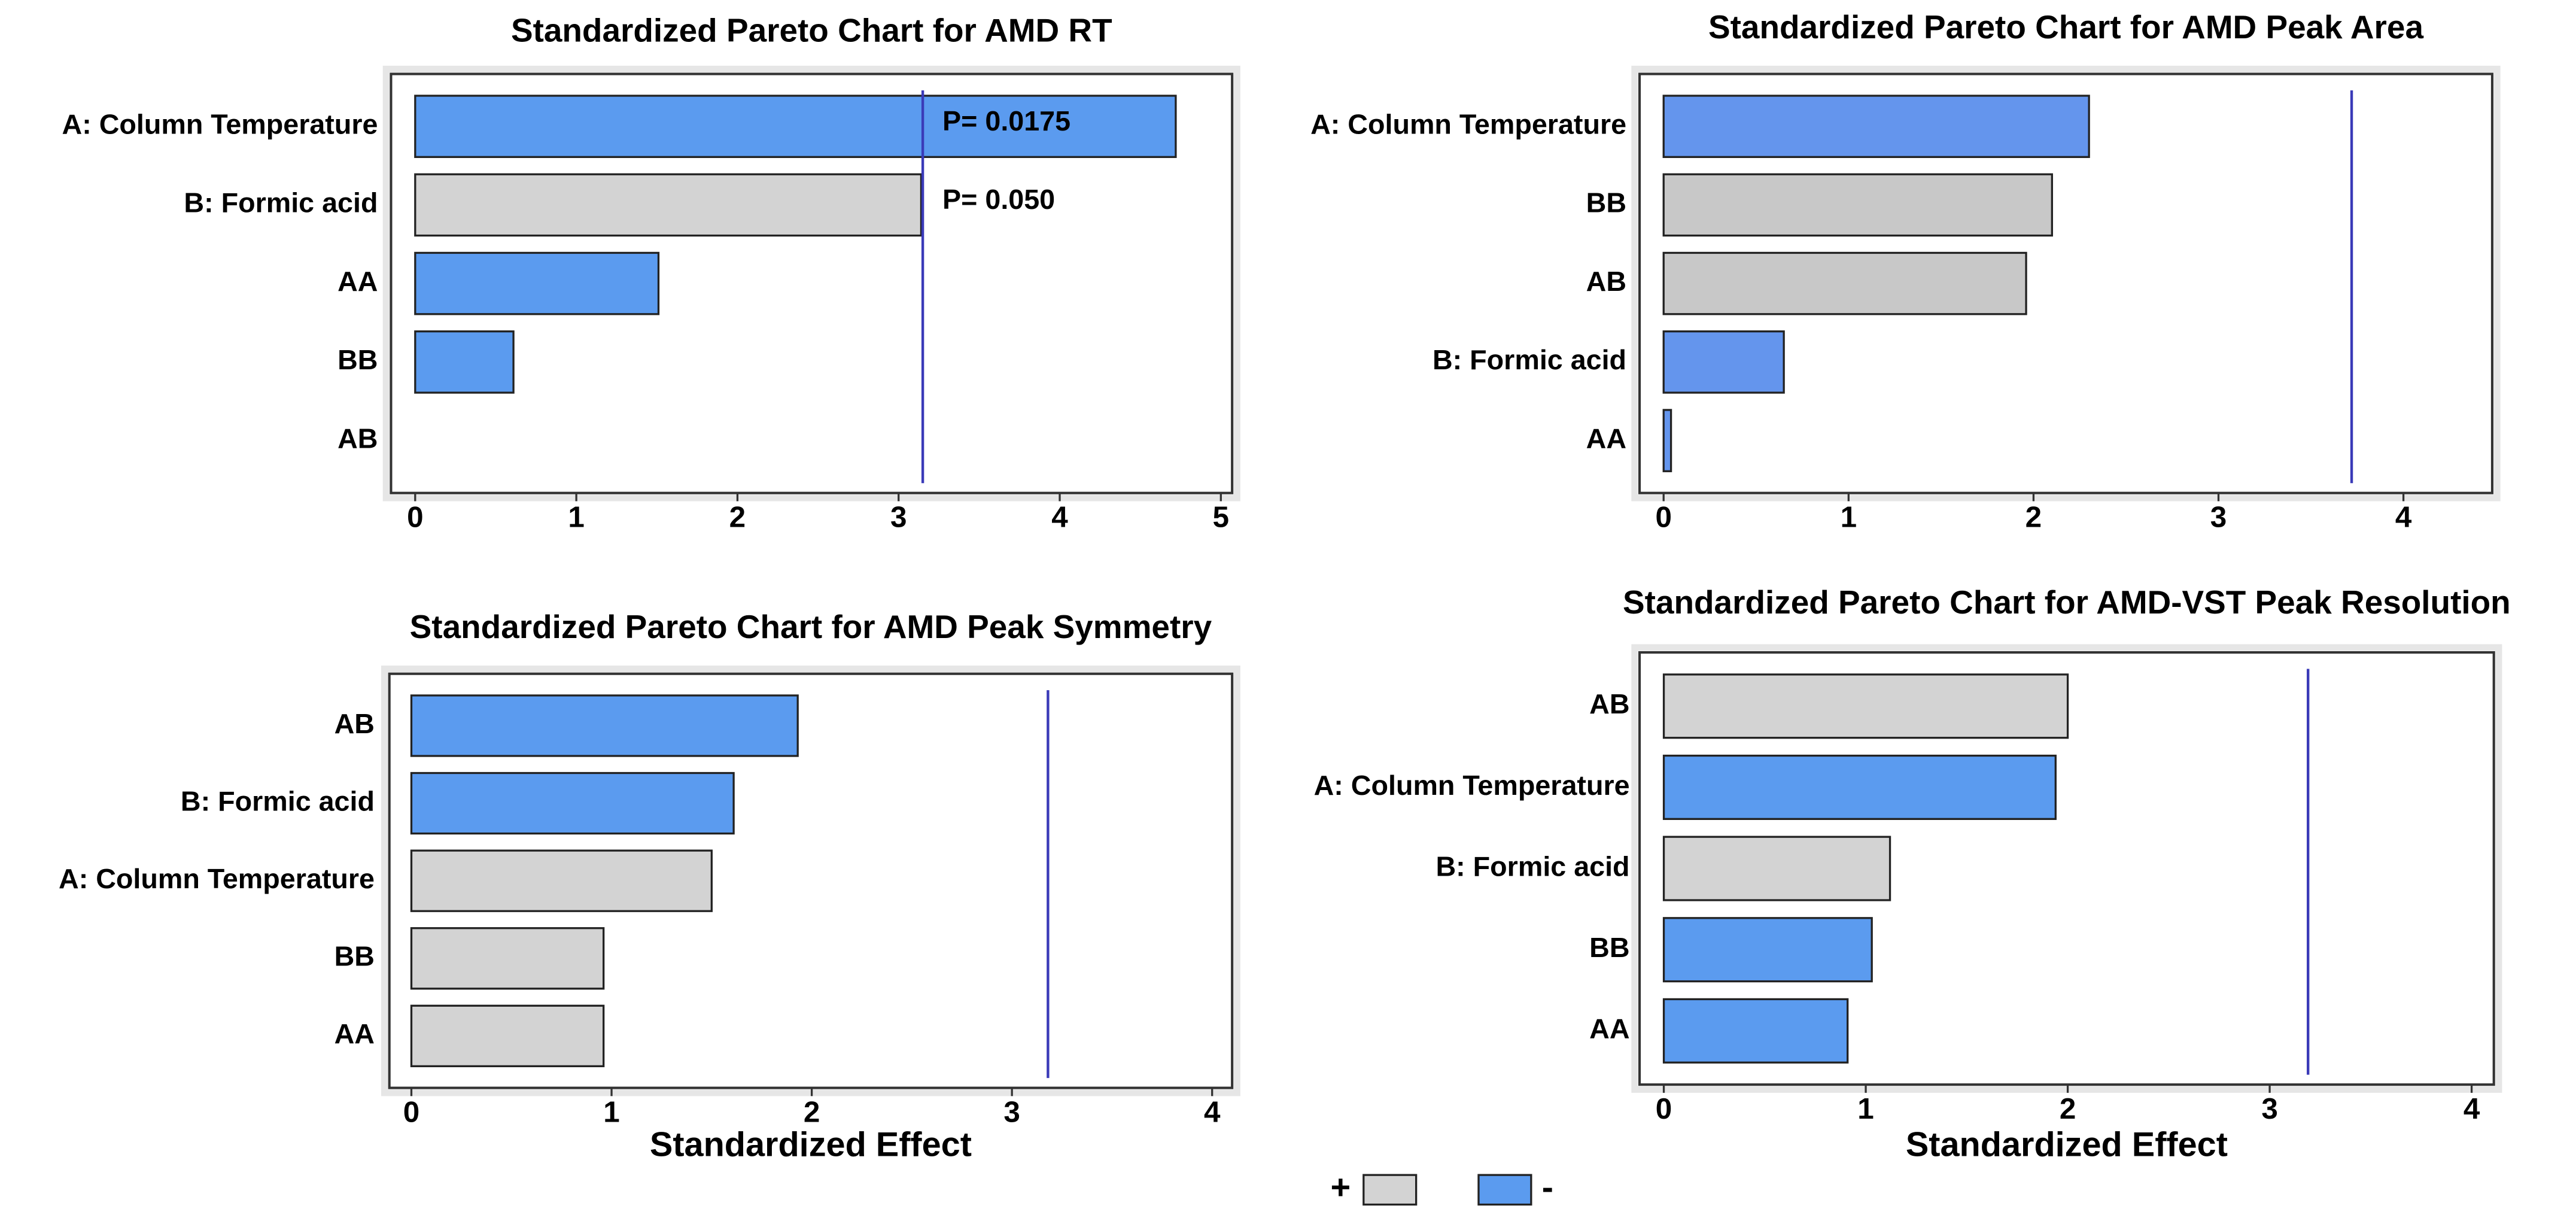  What do you see at coordinates (811, 30) in the screenshot?
I see `chart-title: Standardized Pareto Chart for AMD RT` at bounding box center [811, 30].